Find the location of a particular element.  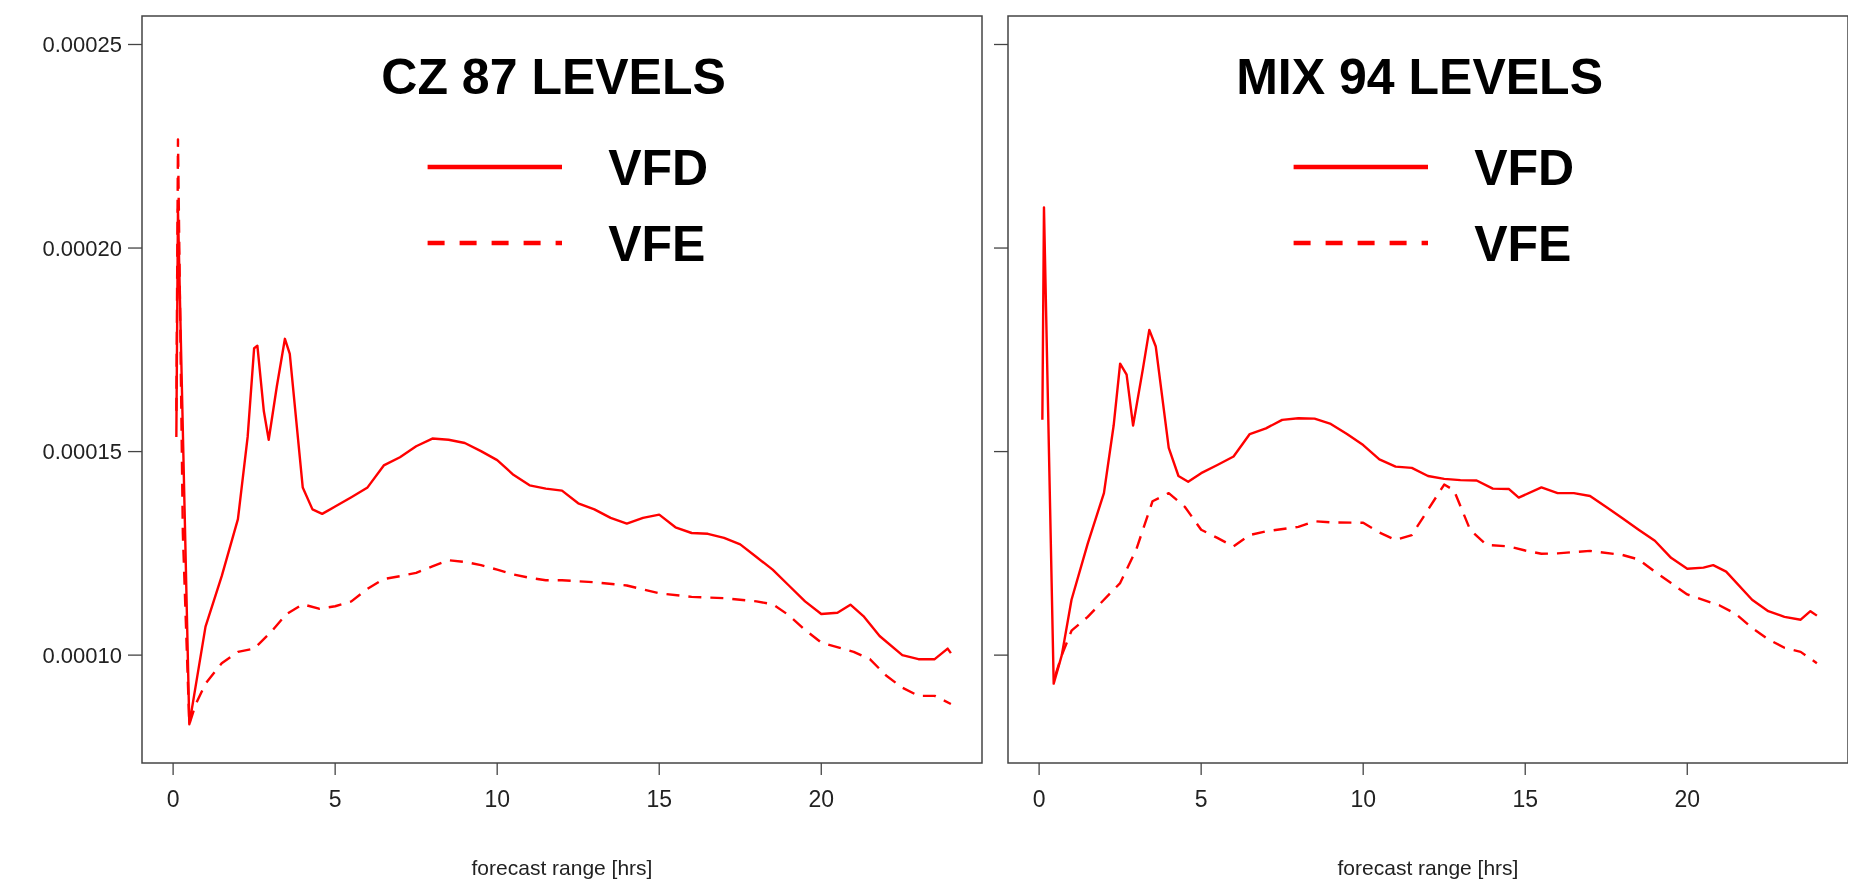

y-tick-label: 0.00025 is located at coordinates (82, 45).